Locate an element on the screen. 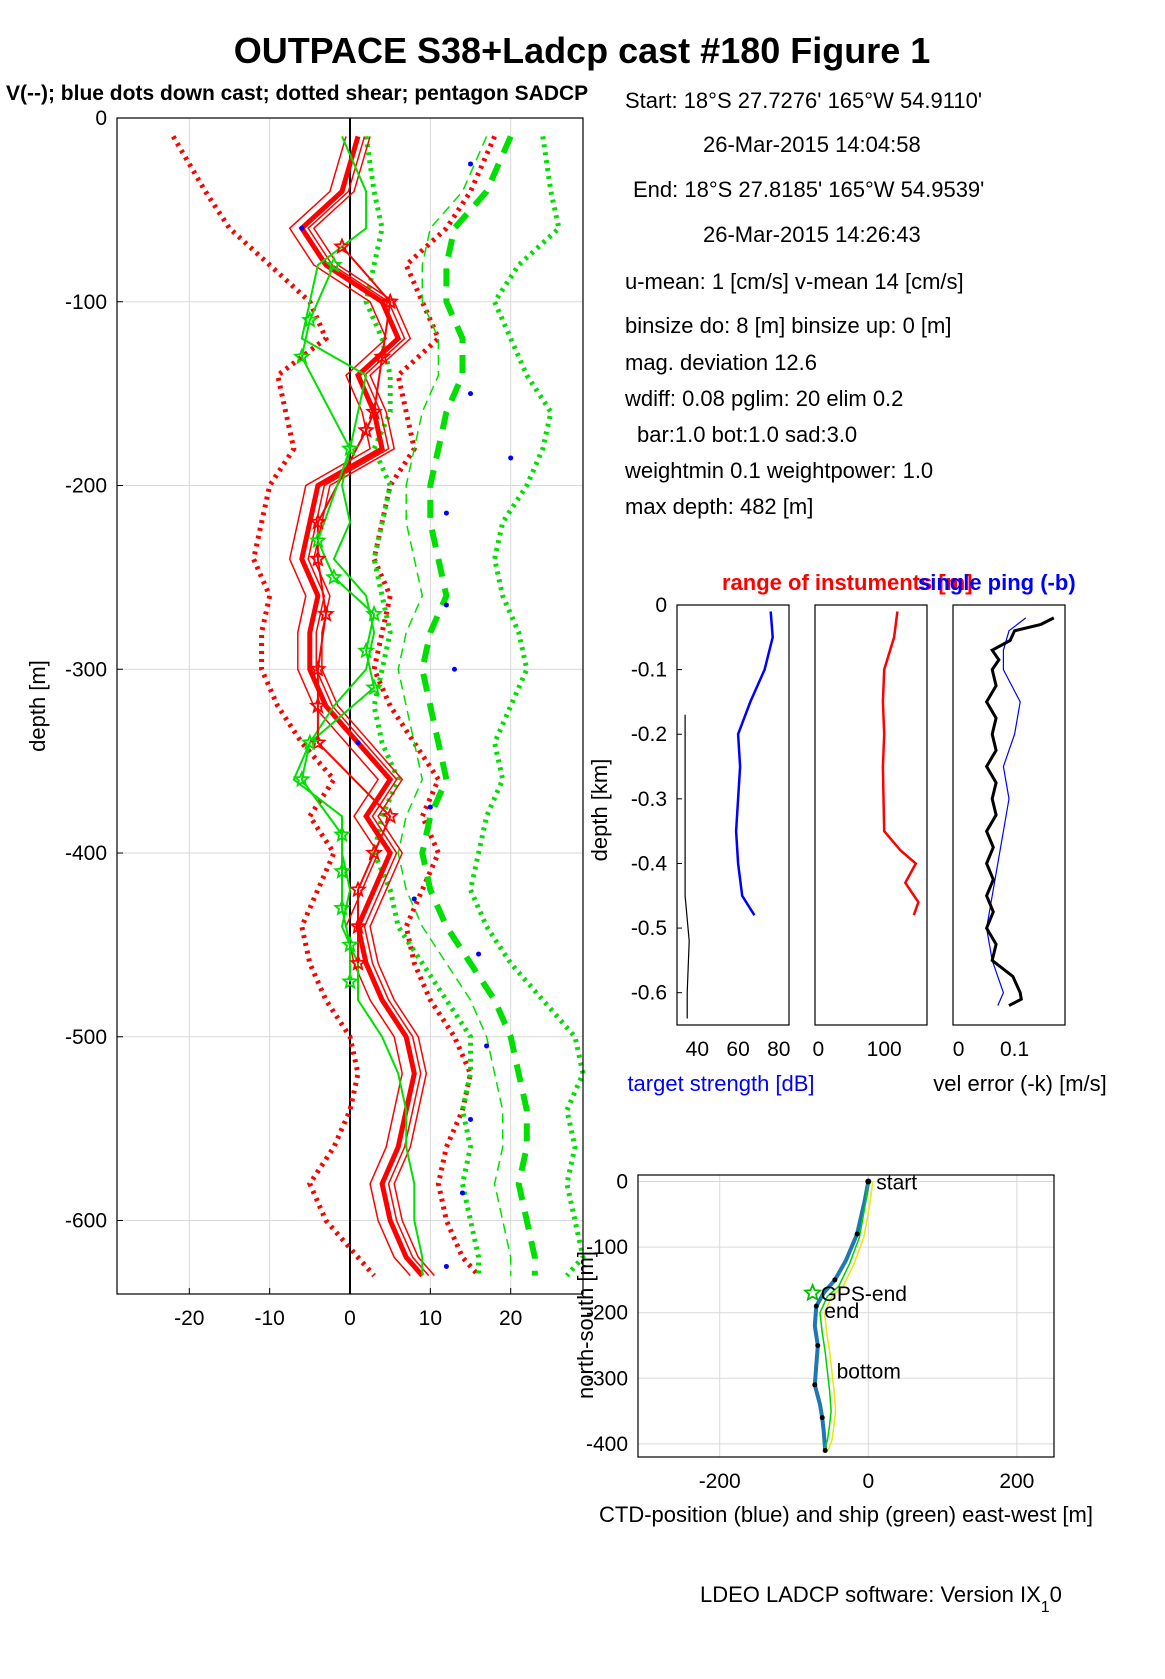 Image resolution: width=1165 pixels, height=1679 pixels. error-panel-frame is located at coordinates (1009, 815).